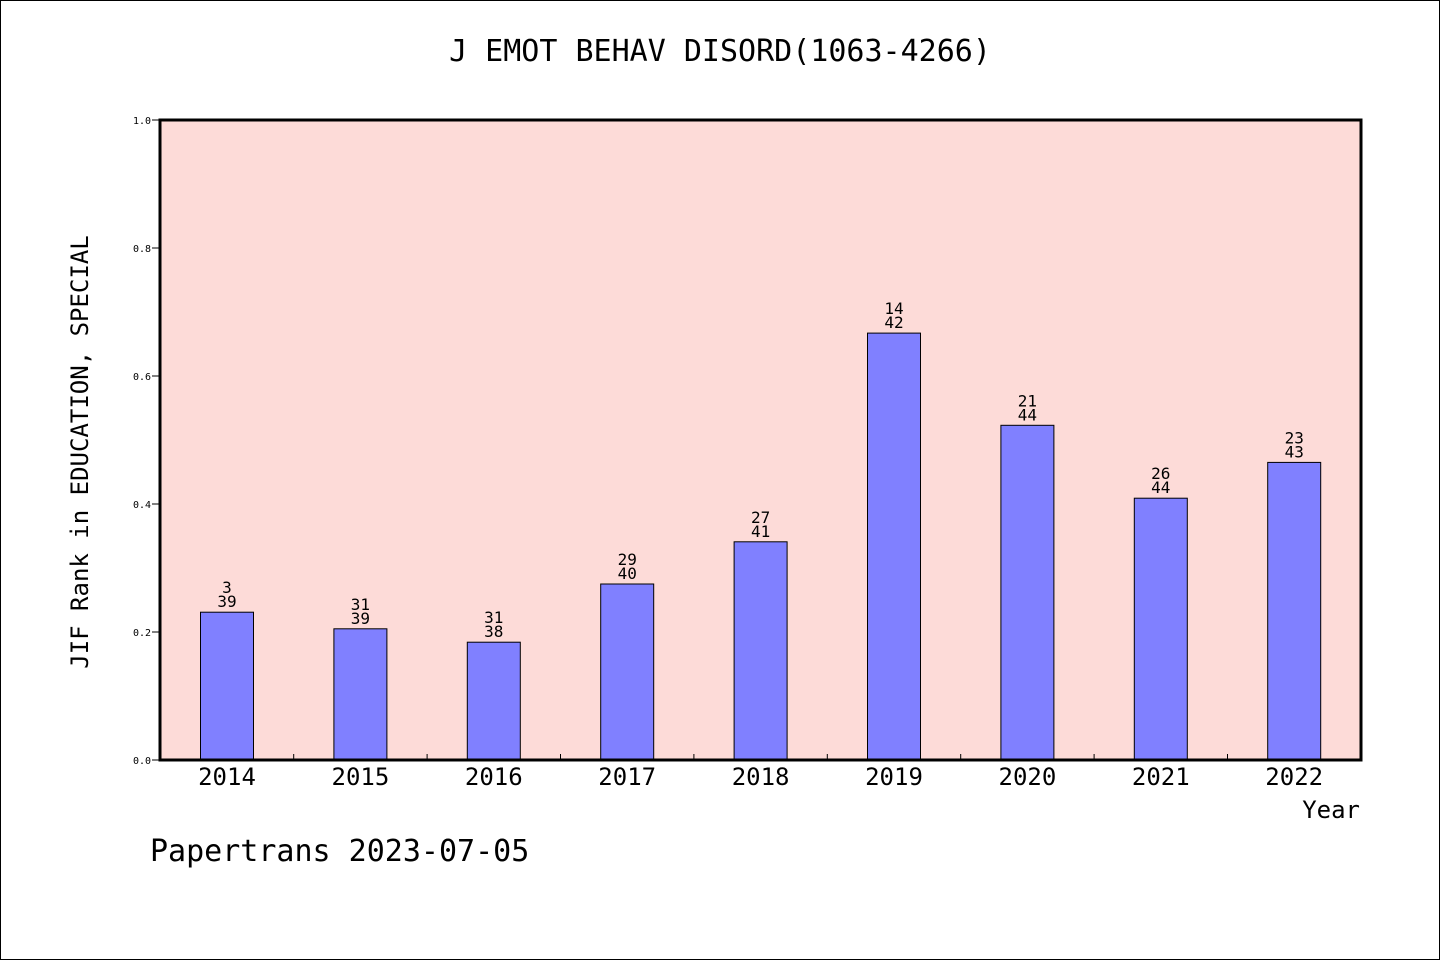 The width and height of the screenshot is (1440, 960). I want to click on bar-rank-label-2014: 3, so click(227, 587).